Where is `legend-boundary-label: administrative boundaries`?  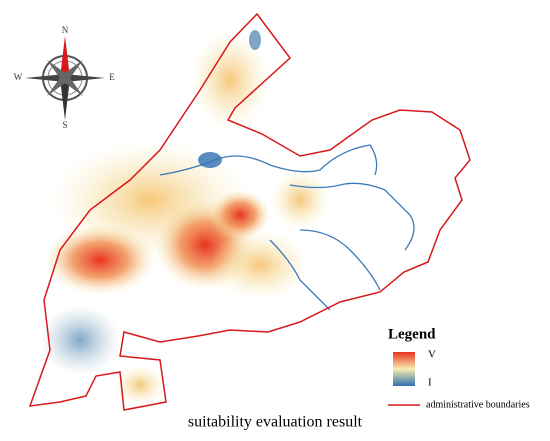
legend-boundary-label: administrative boundaries is located at coordinates (478, 404).